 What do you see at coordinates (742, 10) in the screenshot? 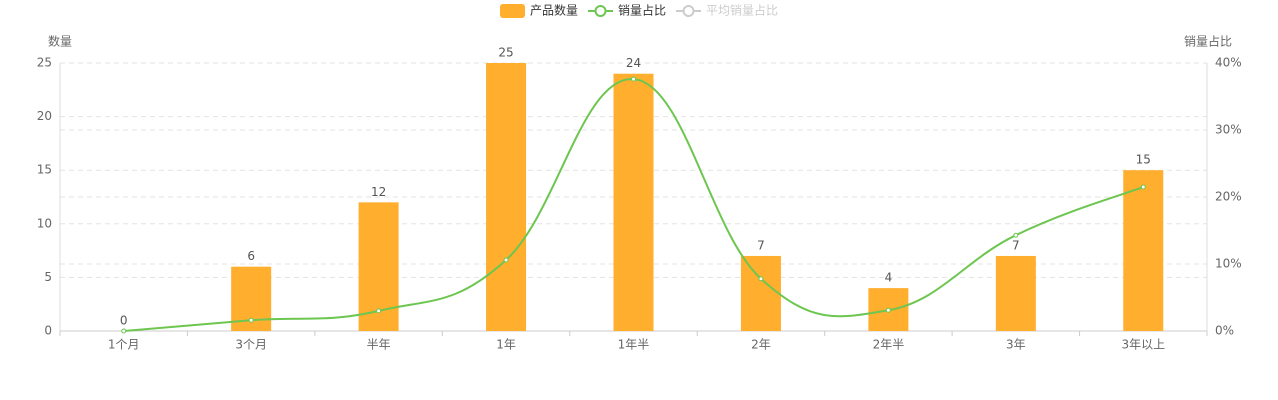
I see `legend-label: 平均销量占比` at bounding box center [742, 10].